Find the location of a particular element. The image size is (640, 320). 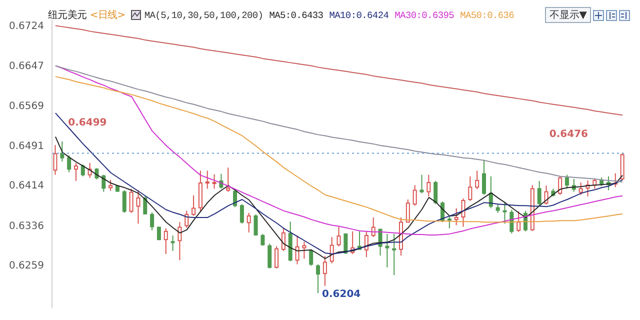

y-tick-label: 0.6491 is located at coordinates (26, 146).